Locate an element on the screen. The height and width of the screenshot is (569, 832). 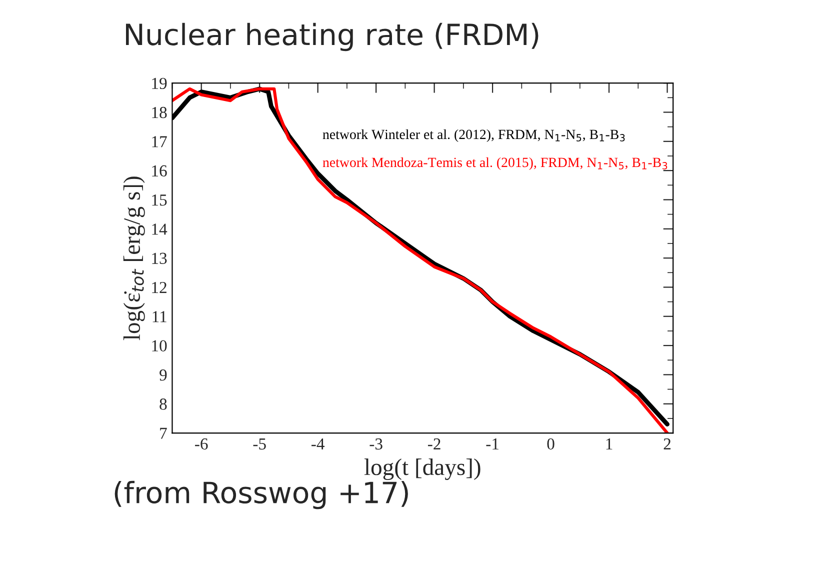
y-tick-label: 9 is located at coordinates (163, 375).